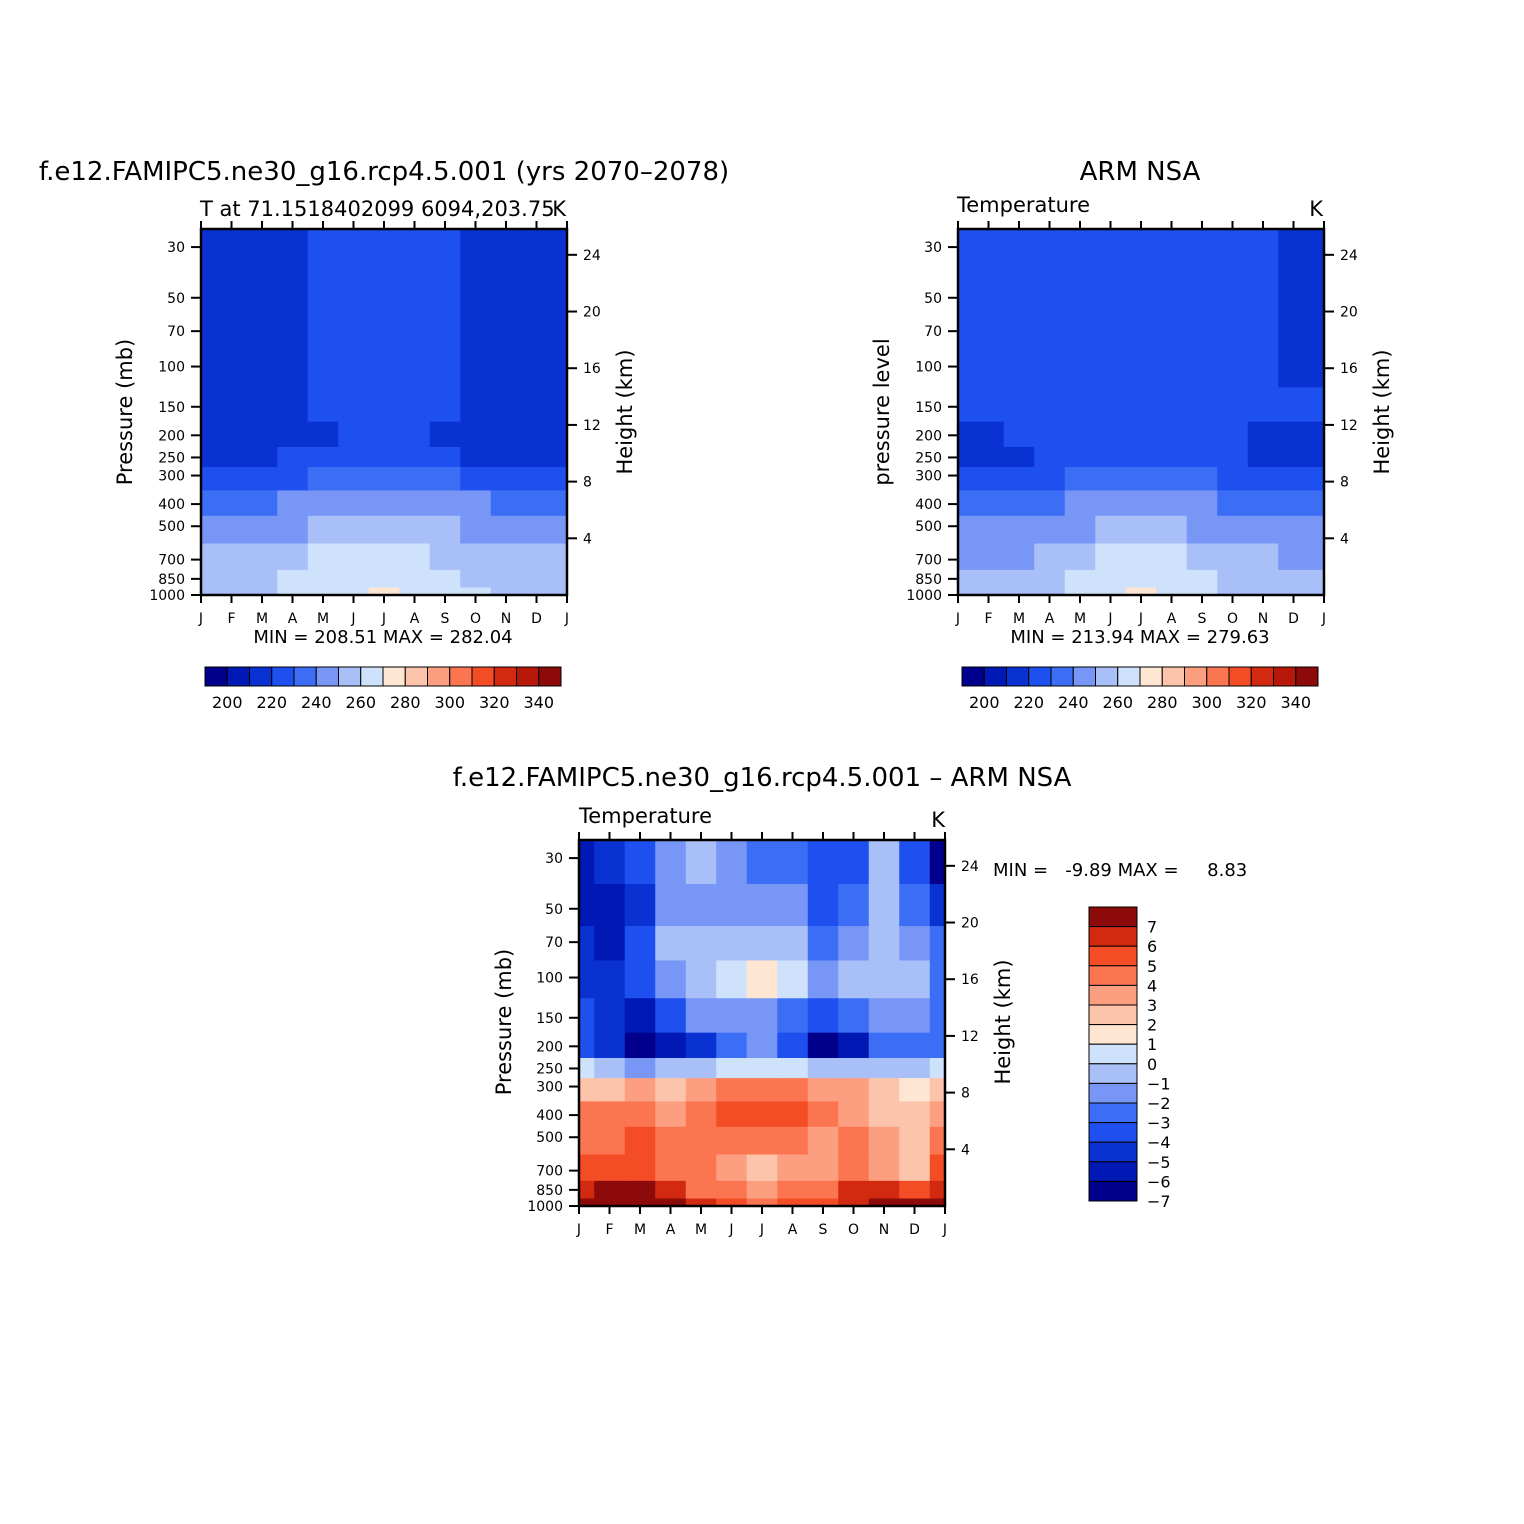  I want to click on x-tick-label: O, so click(475, 619).